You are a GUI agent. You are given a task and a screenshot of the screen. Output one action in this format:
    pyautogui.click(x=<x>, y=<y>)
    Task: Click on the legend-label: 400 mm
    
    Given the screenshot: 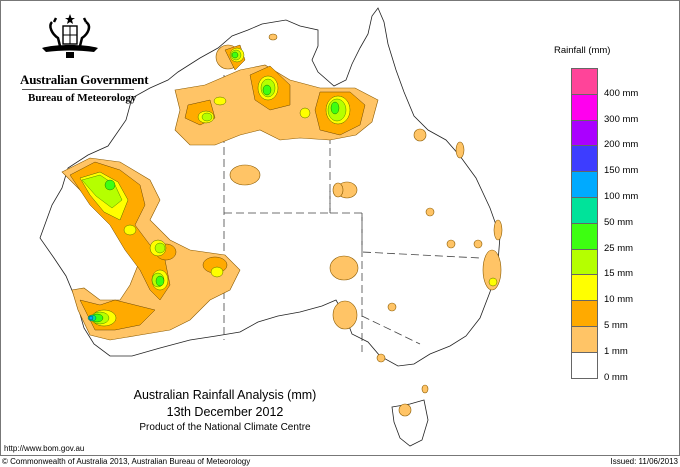 What is the action you would take?
    pyautogui.click(x=621, y=93)
    